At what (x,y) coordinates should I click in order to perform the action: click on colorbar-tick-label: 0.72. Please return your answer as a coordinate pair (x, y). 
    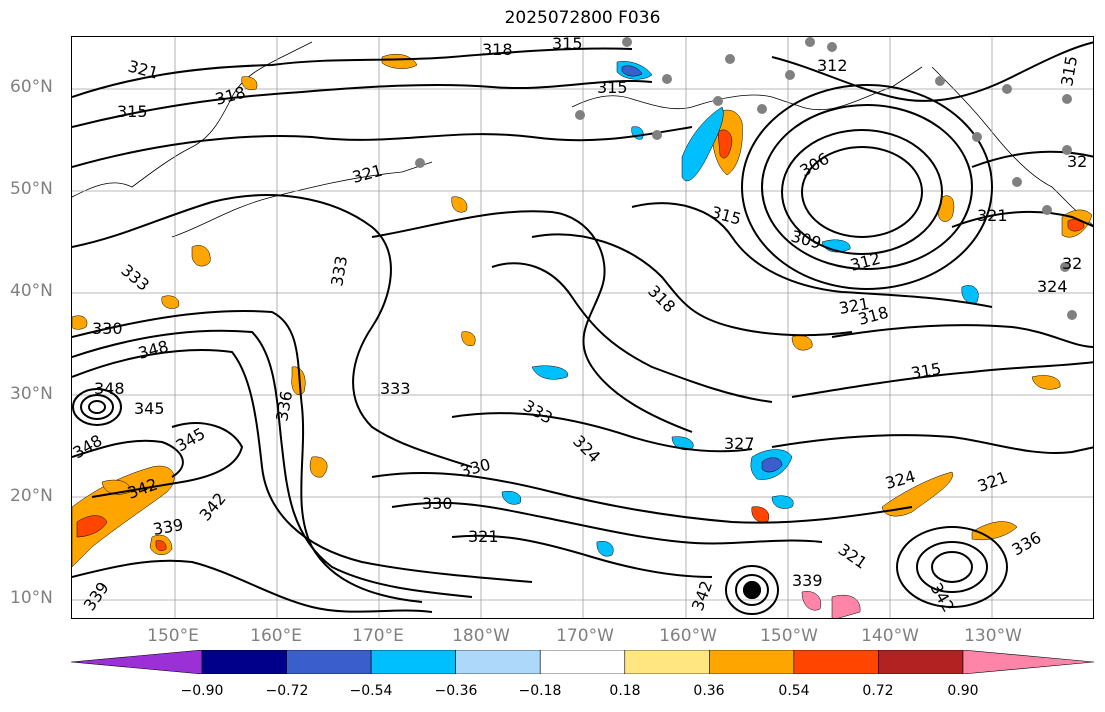
    Looking at the image, I should click on (878, 691).